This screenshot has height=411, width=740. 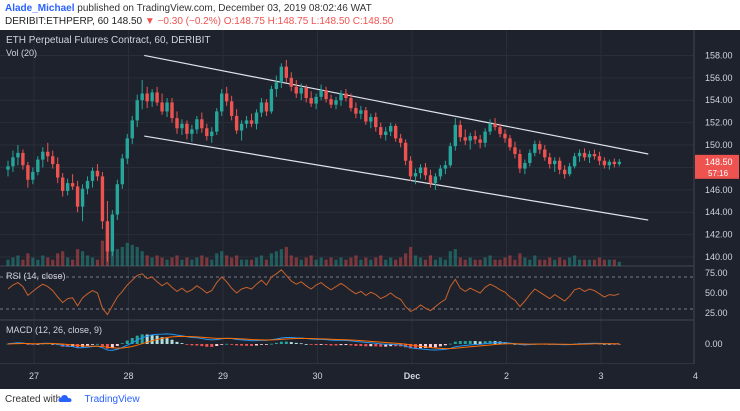 What do you see at coordinates (223, 376) in the screenshot?
I see `time-tick-label: 29` at bounding box center [223, 376].